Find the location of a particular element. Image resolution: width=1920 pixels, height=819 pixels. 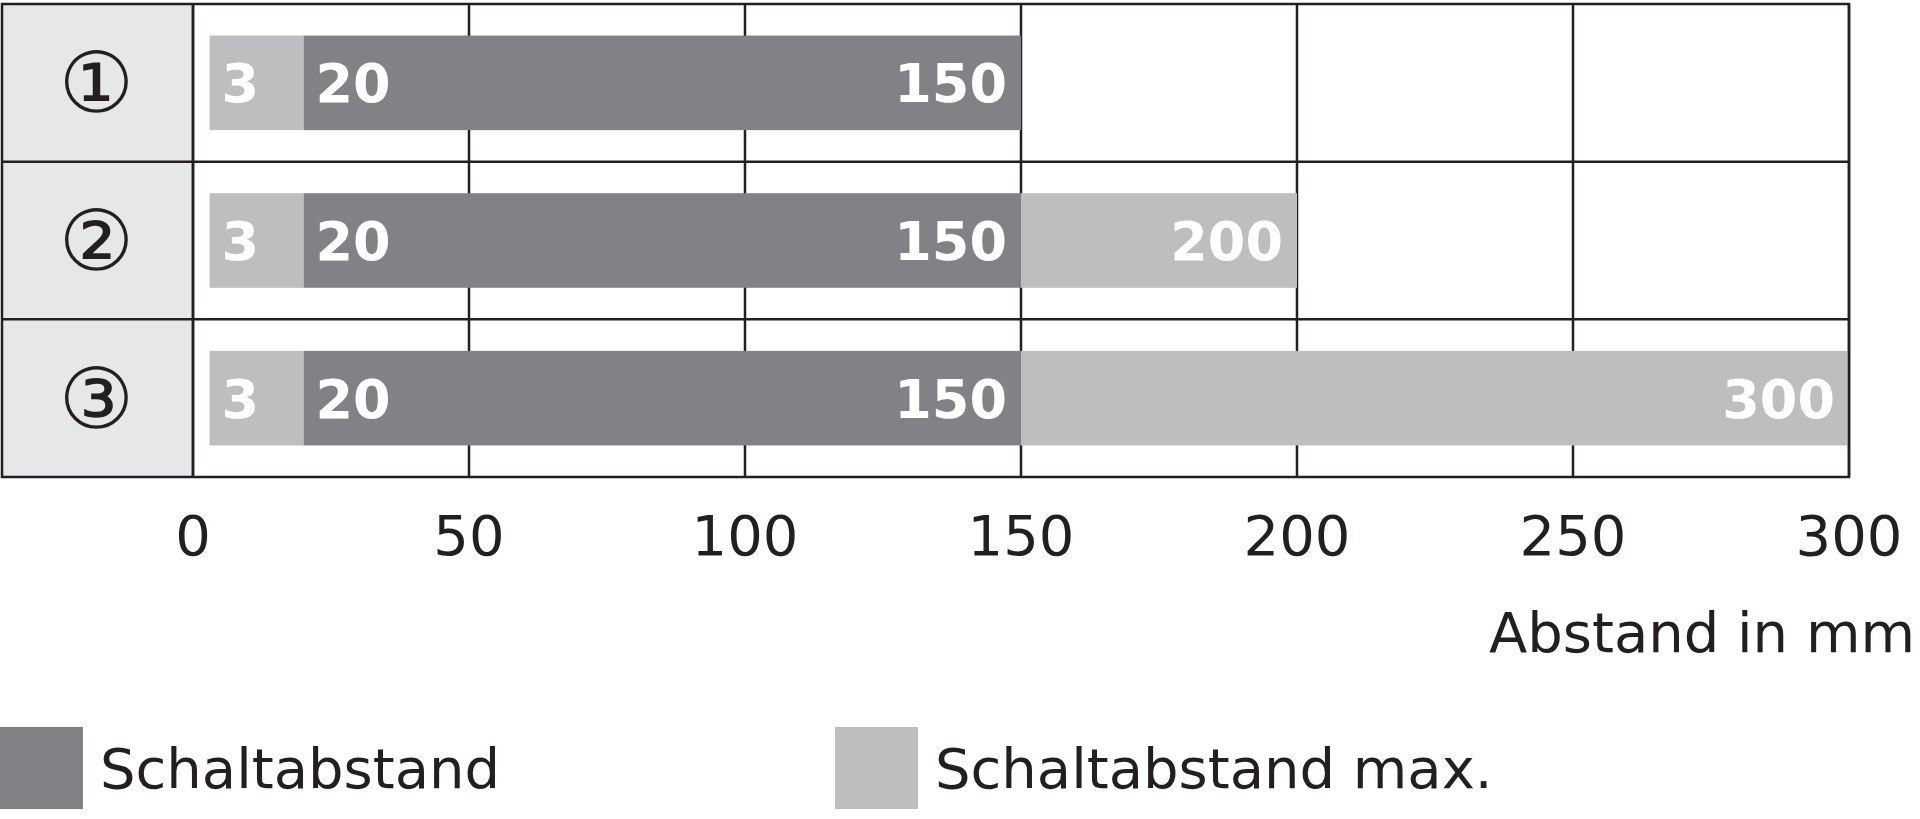

x-tick-label: 100 is located at coordinates (745, 535).